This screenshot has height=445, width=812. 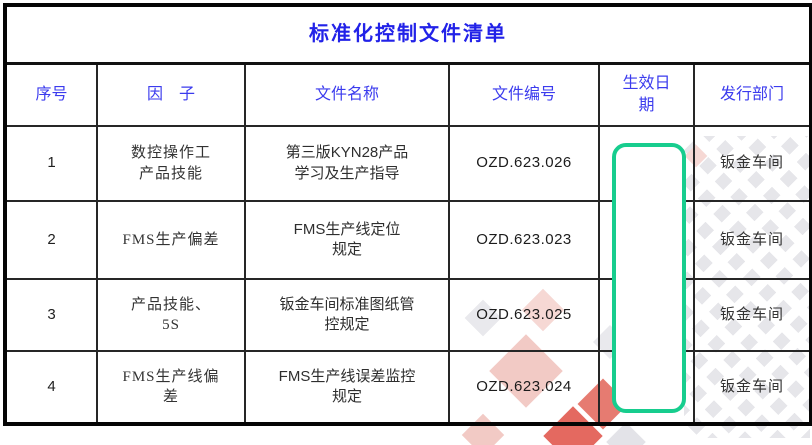 I want to click on column-header-doc-no: 文件编号, so click(x=524, y=94).